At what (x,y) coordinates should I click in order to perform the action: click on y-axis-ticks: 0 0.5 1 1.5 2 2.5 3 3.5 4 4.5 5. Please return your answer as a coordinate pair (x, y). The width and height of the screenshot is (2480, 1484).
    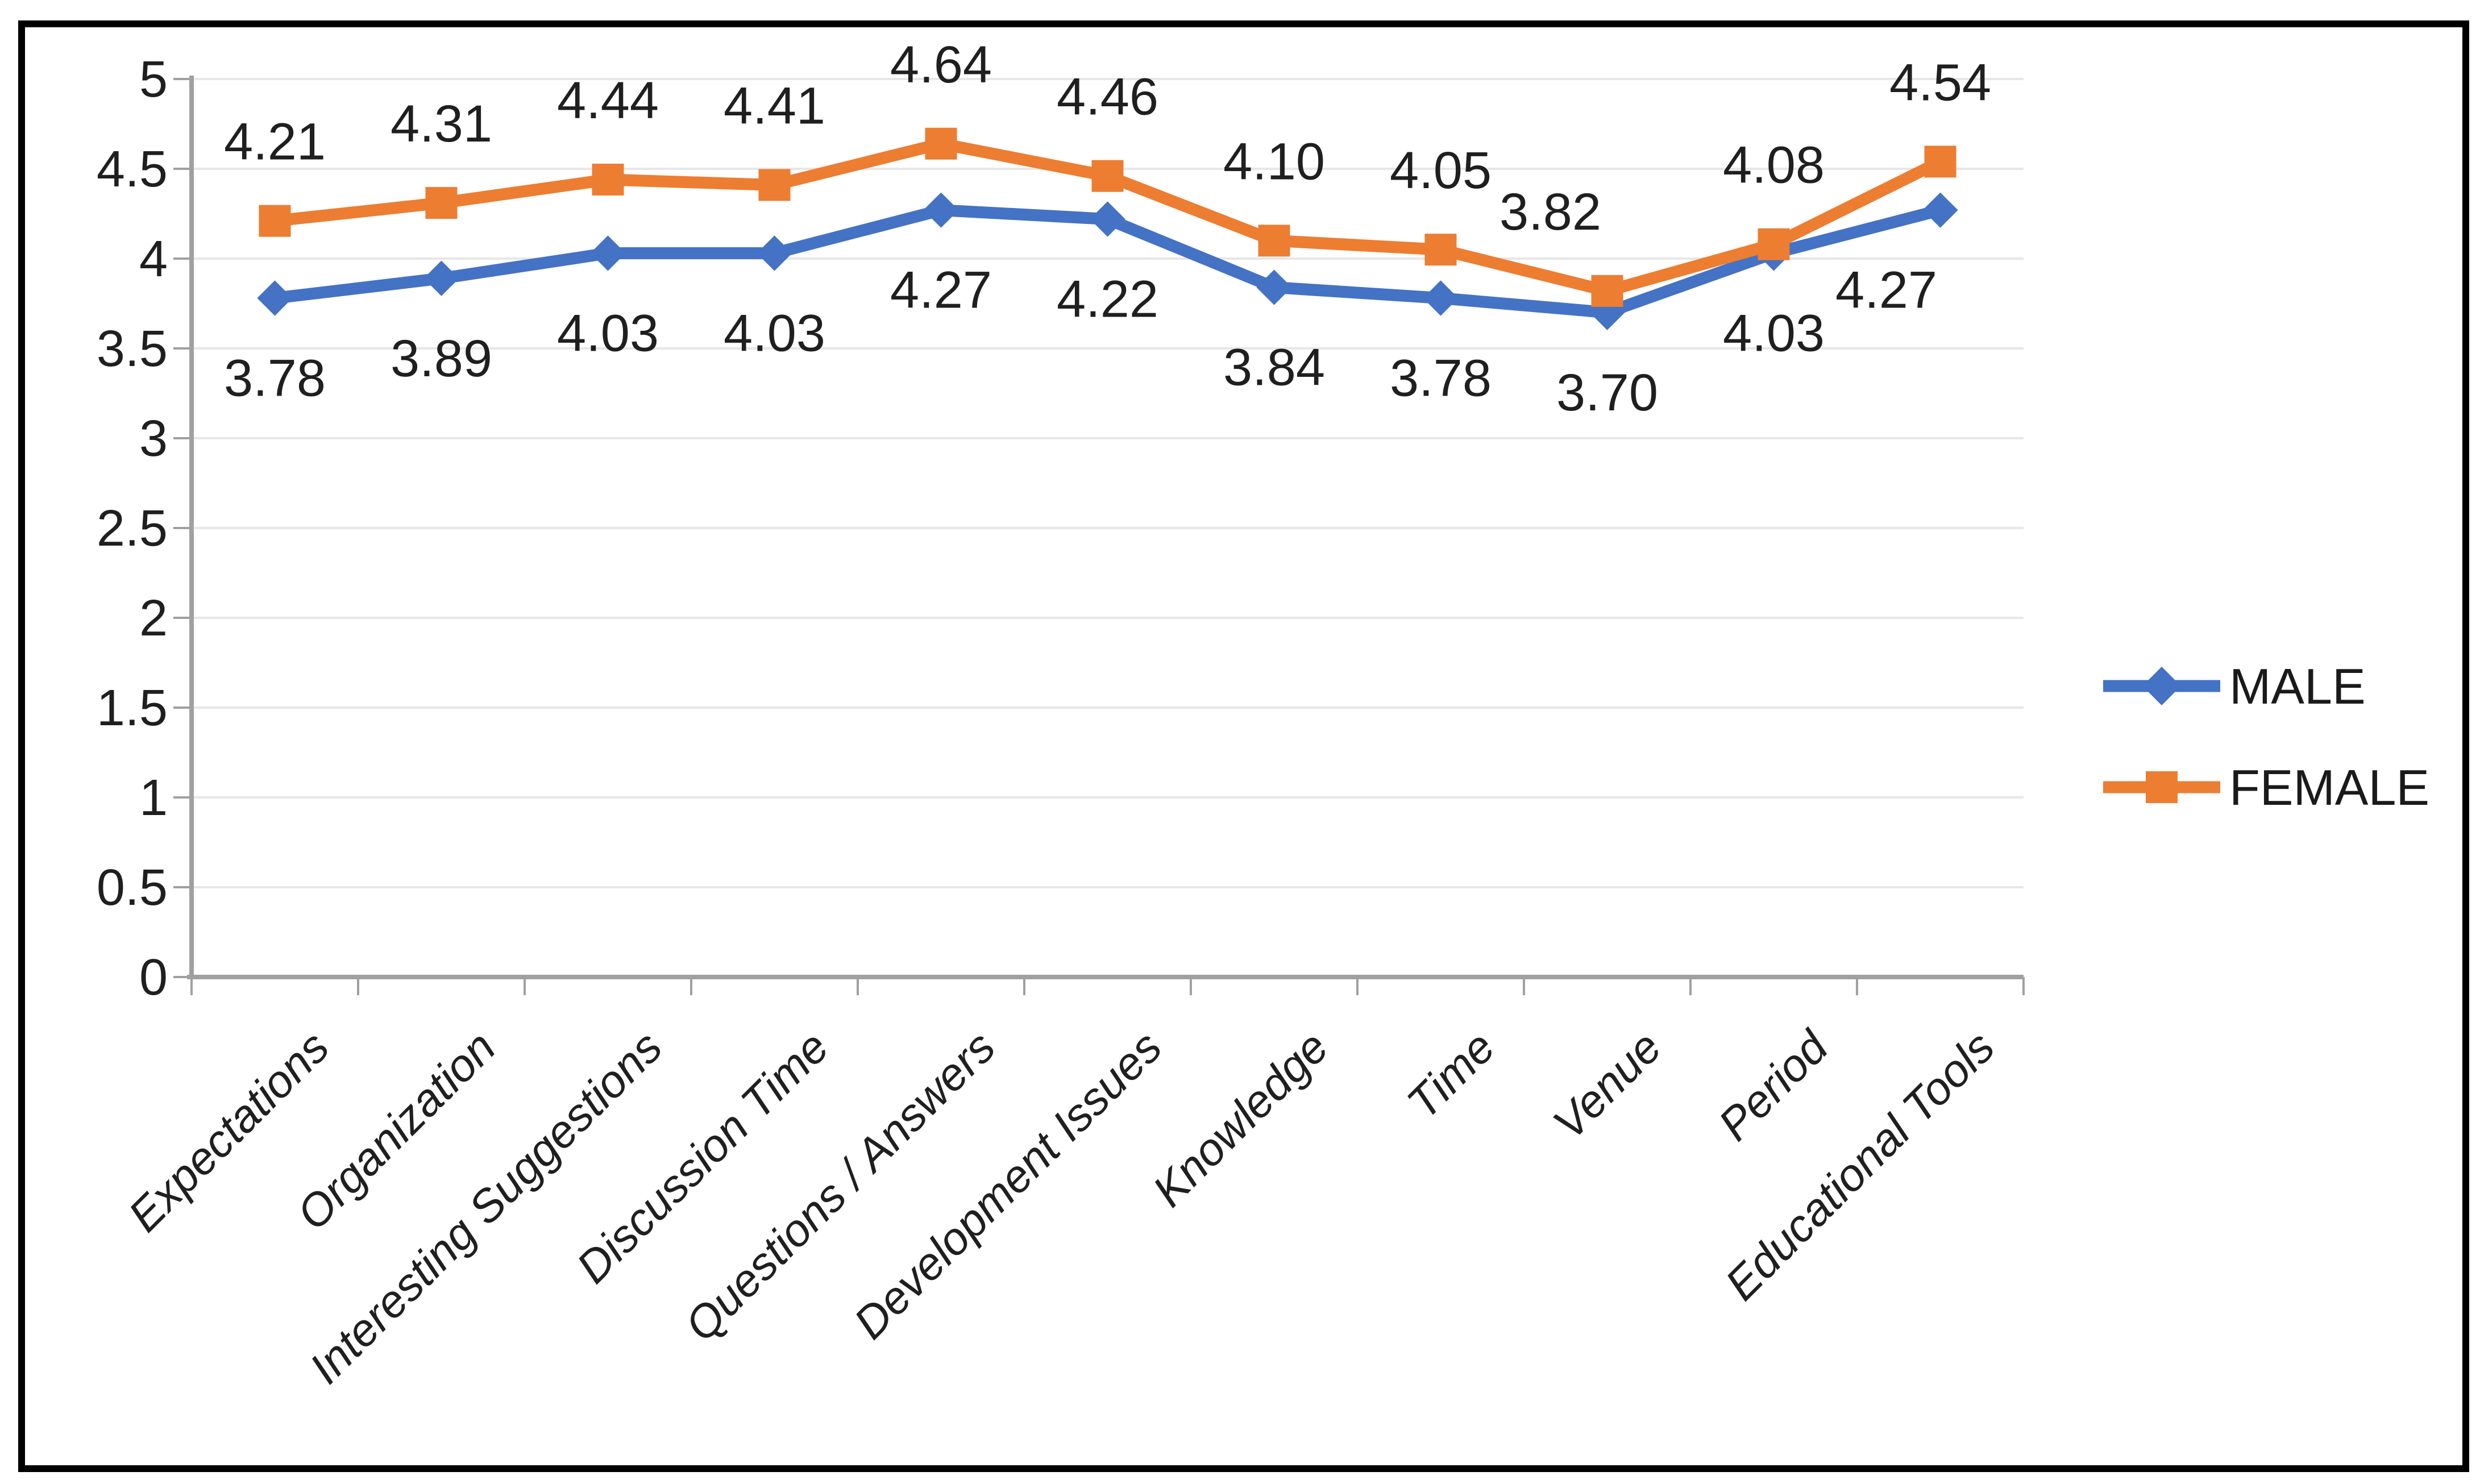
    Looking at the image, I should click on (145, 528).